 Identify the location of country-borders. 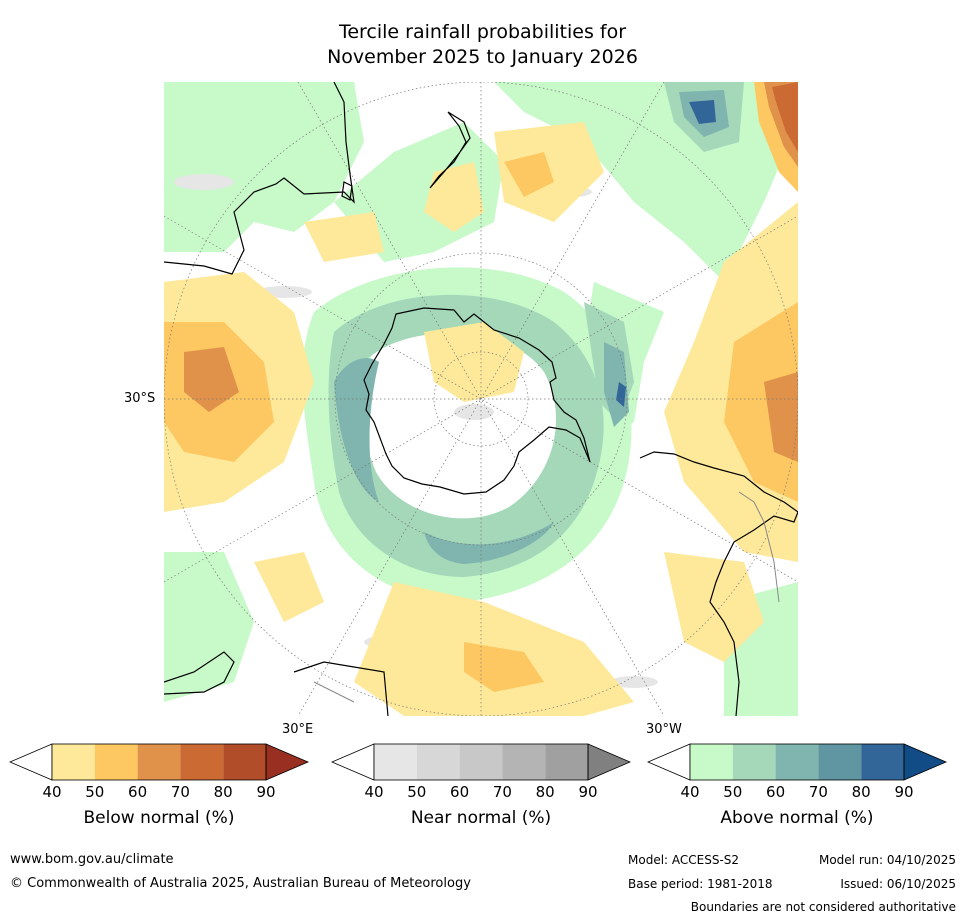
(546, 597).